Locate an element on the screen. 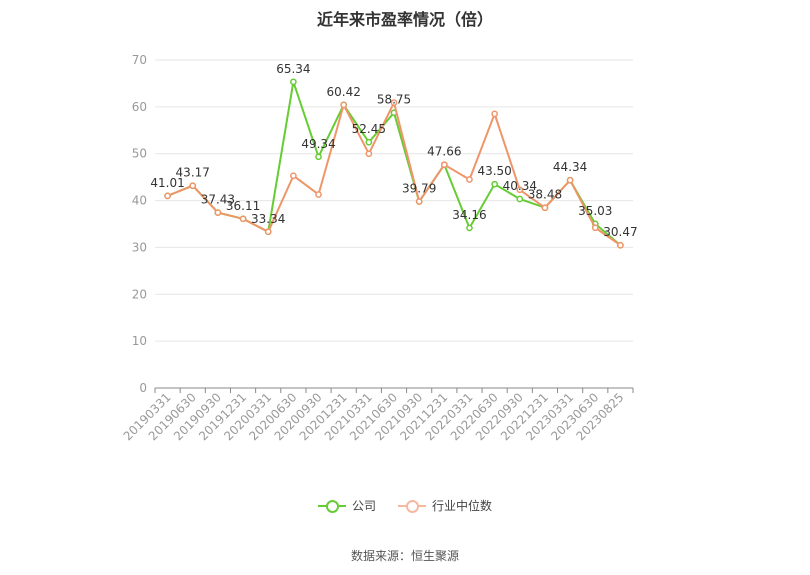 This screenshot has width=810, height=575. data-label: 43.17 is located at coordinates (193, 173).